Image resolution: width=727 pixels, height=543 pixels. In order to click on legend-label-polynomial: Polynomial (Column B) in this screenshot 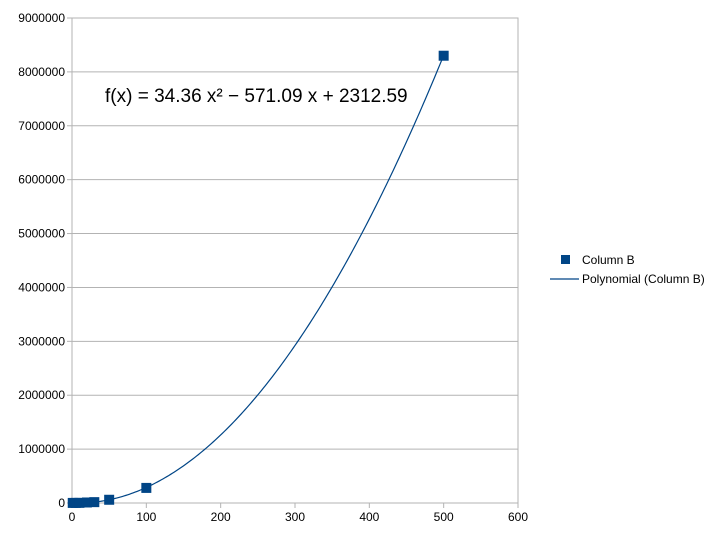, I will do `click(643, 279)`.